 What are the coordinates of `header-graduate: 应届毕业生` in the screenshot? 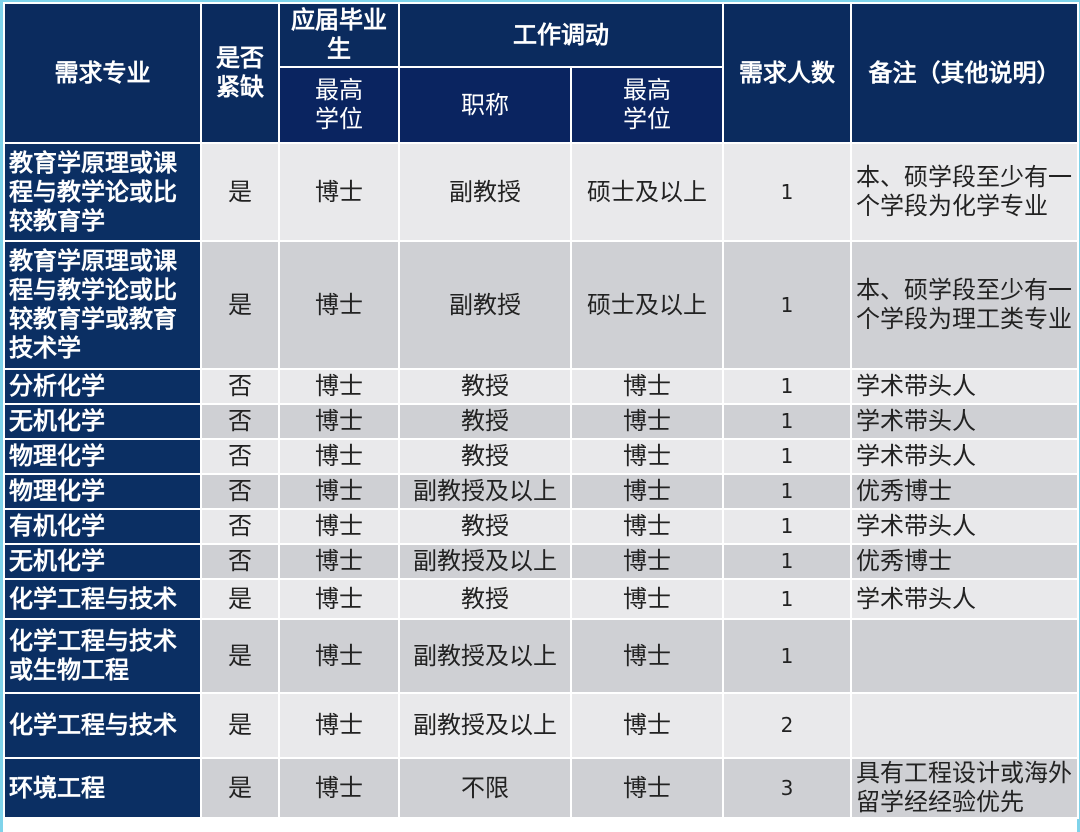 It's located at (339, 35).